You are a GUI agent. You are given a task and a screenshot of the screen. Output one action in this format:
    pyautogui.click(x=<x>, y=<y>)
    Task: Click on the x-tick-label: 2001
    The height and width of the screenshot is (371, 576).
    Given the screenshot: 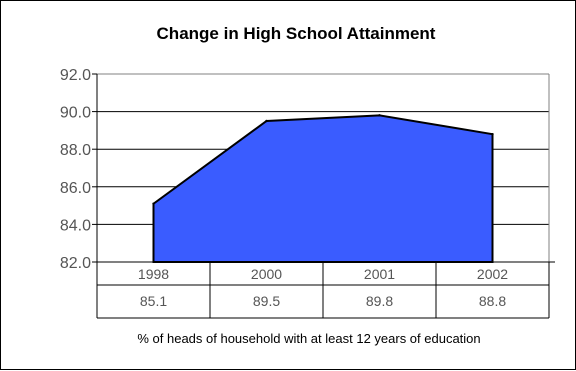 What is the action you would take?
    pyautogui.click(x=379, y=274)
    